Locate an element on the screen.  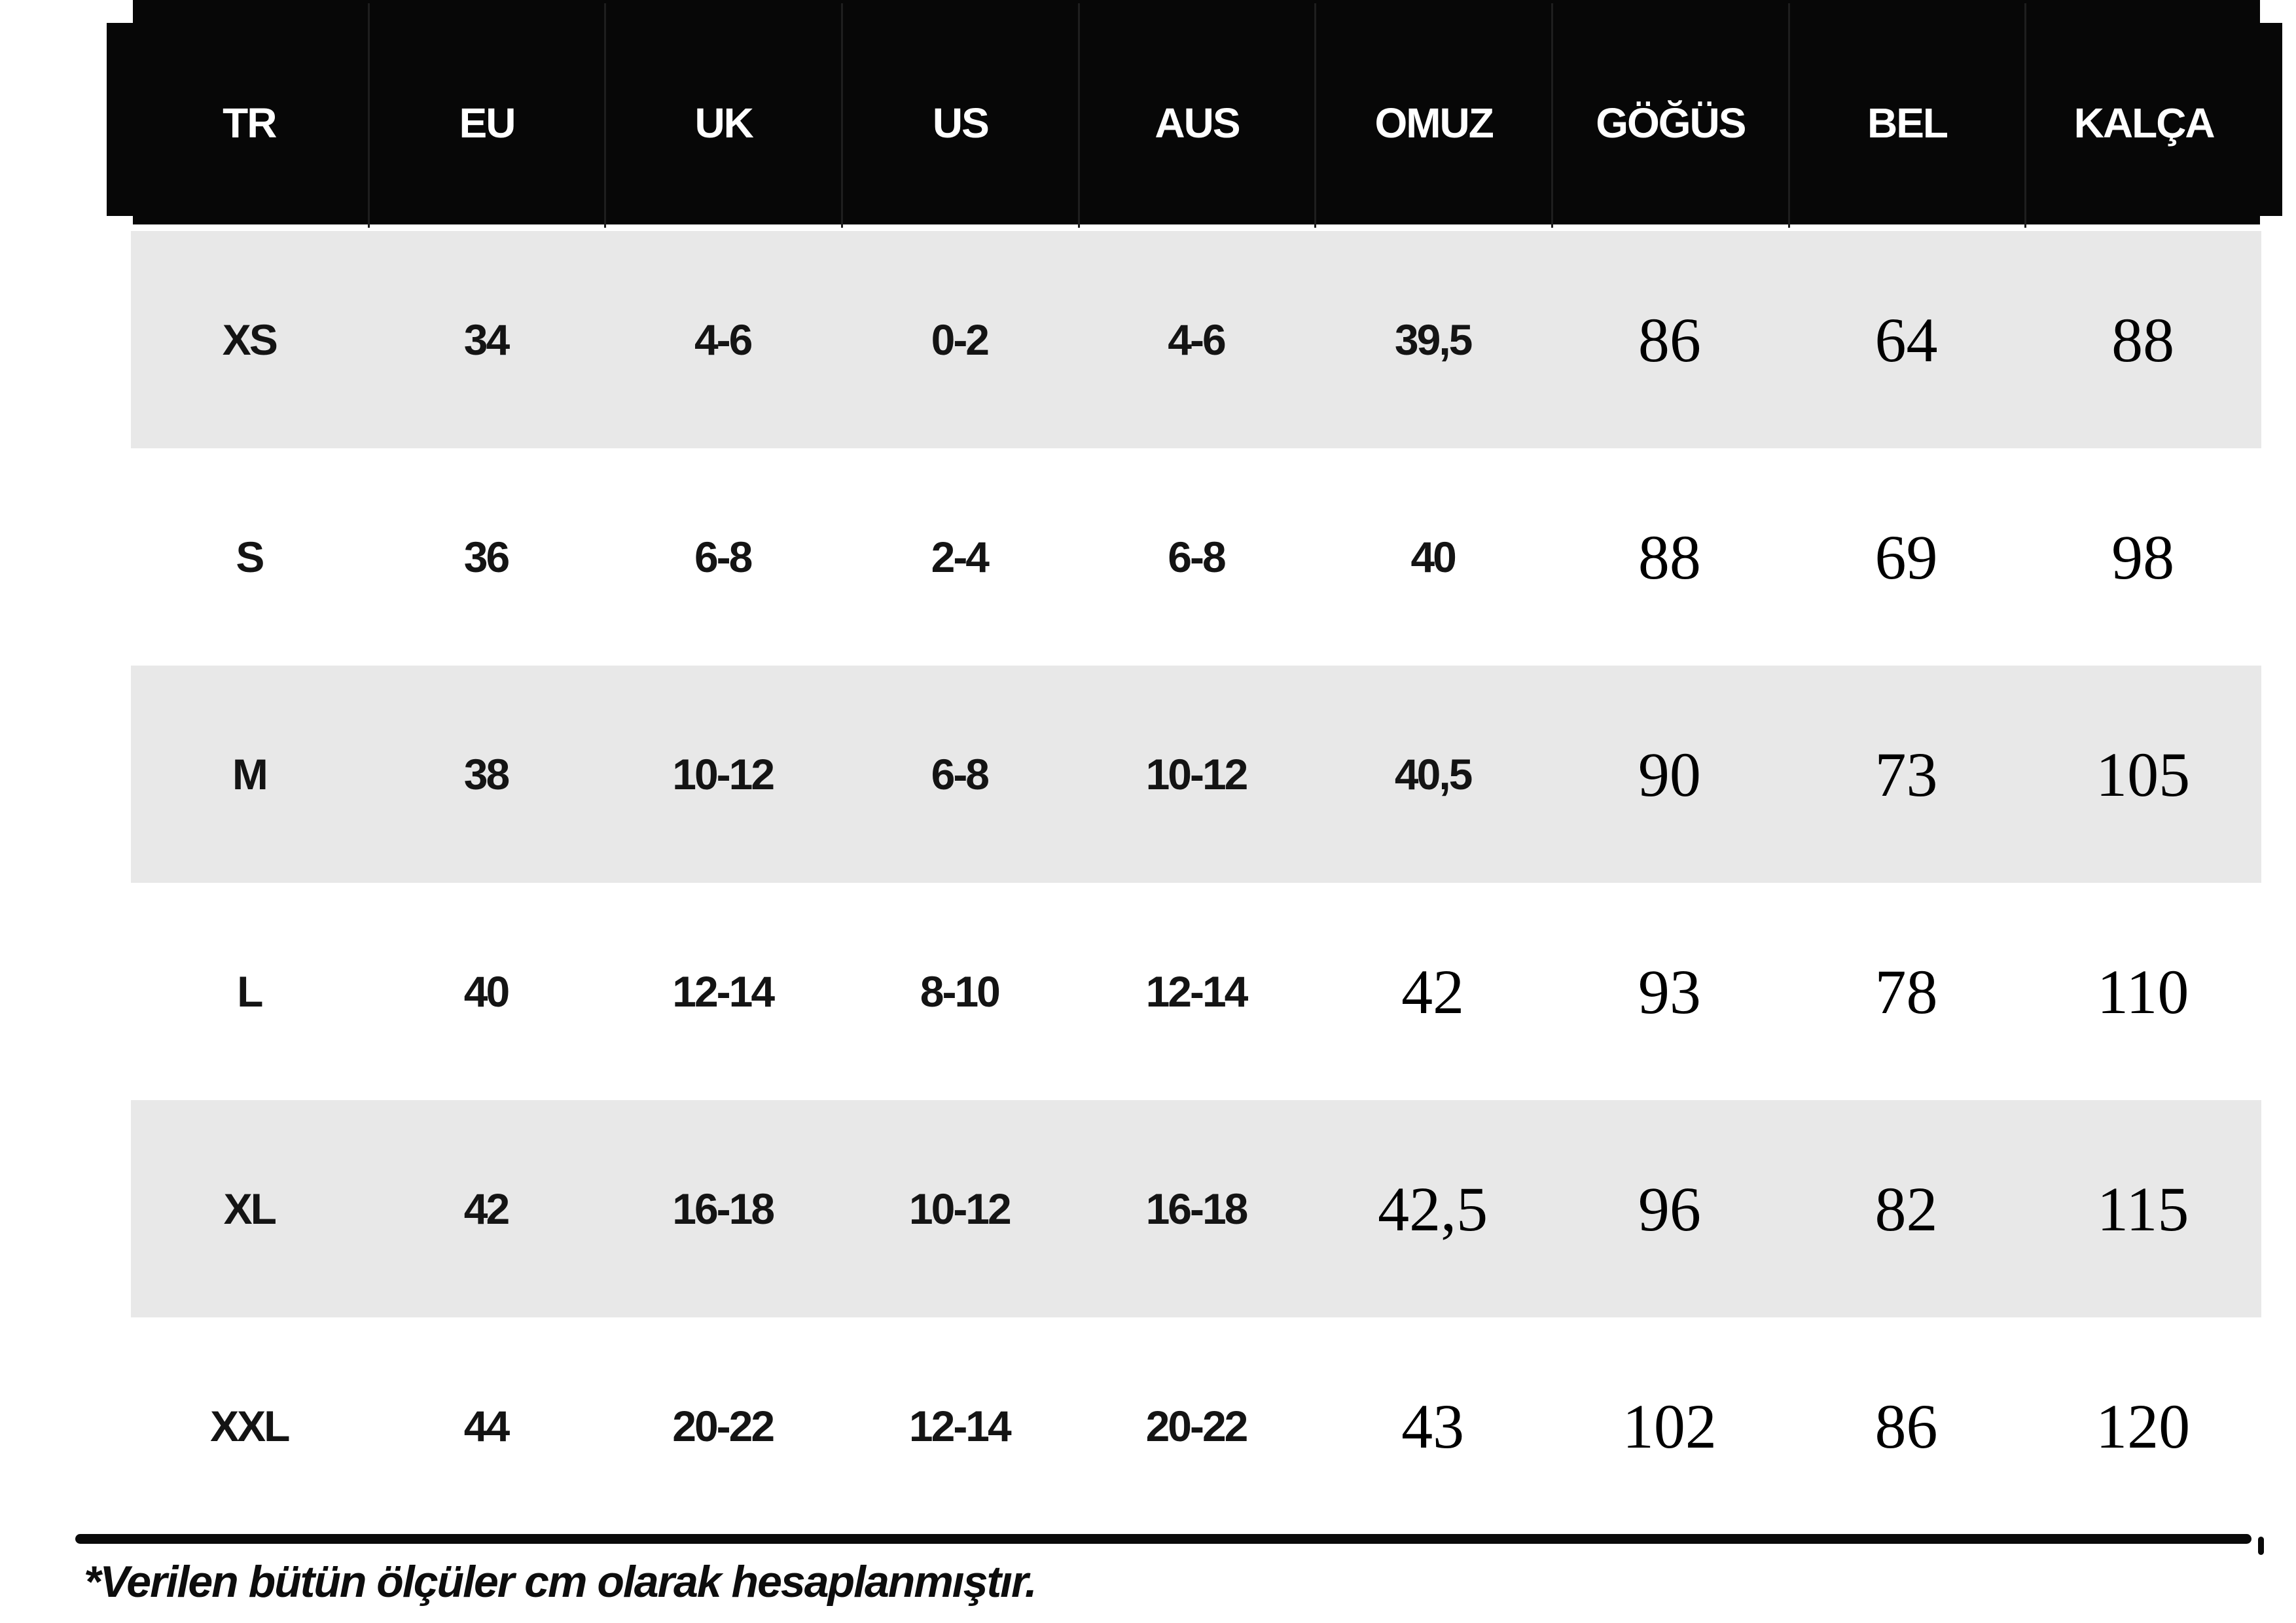
table-cell: 42,5 is located at coordinates (1433, 1208).